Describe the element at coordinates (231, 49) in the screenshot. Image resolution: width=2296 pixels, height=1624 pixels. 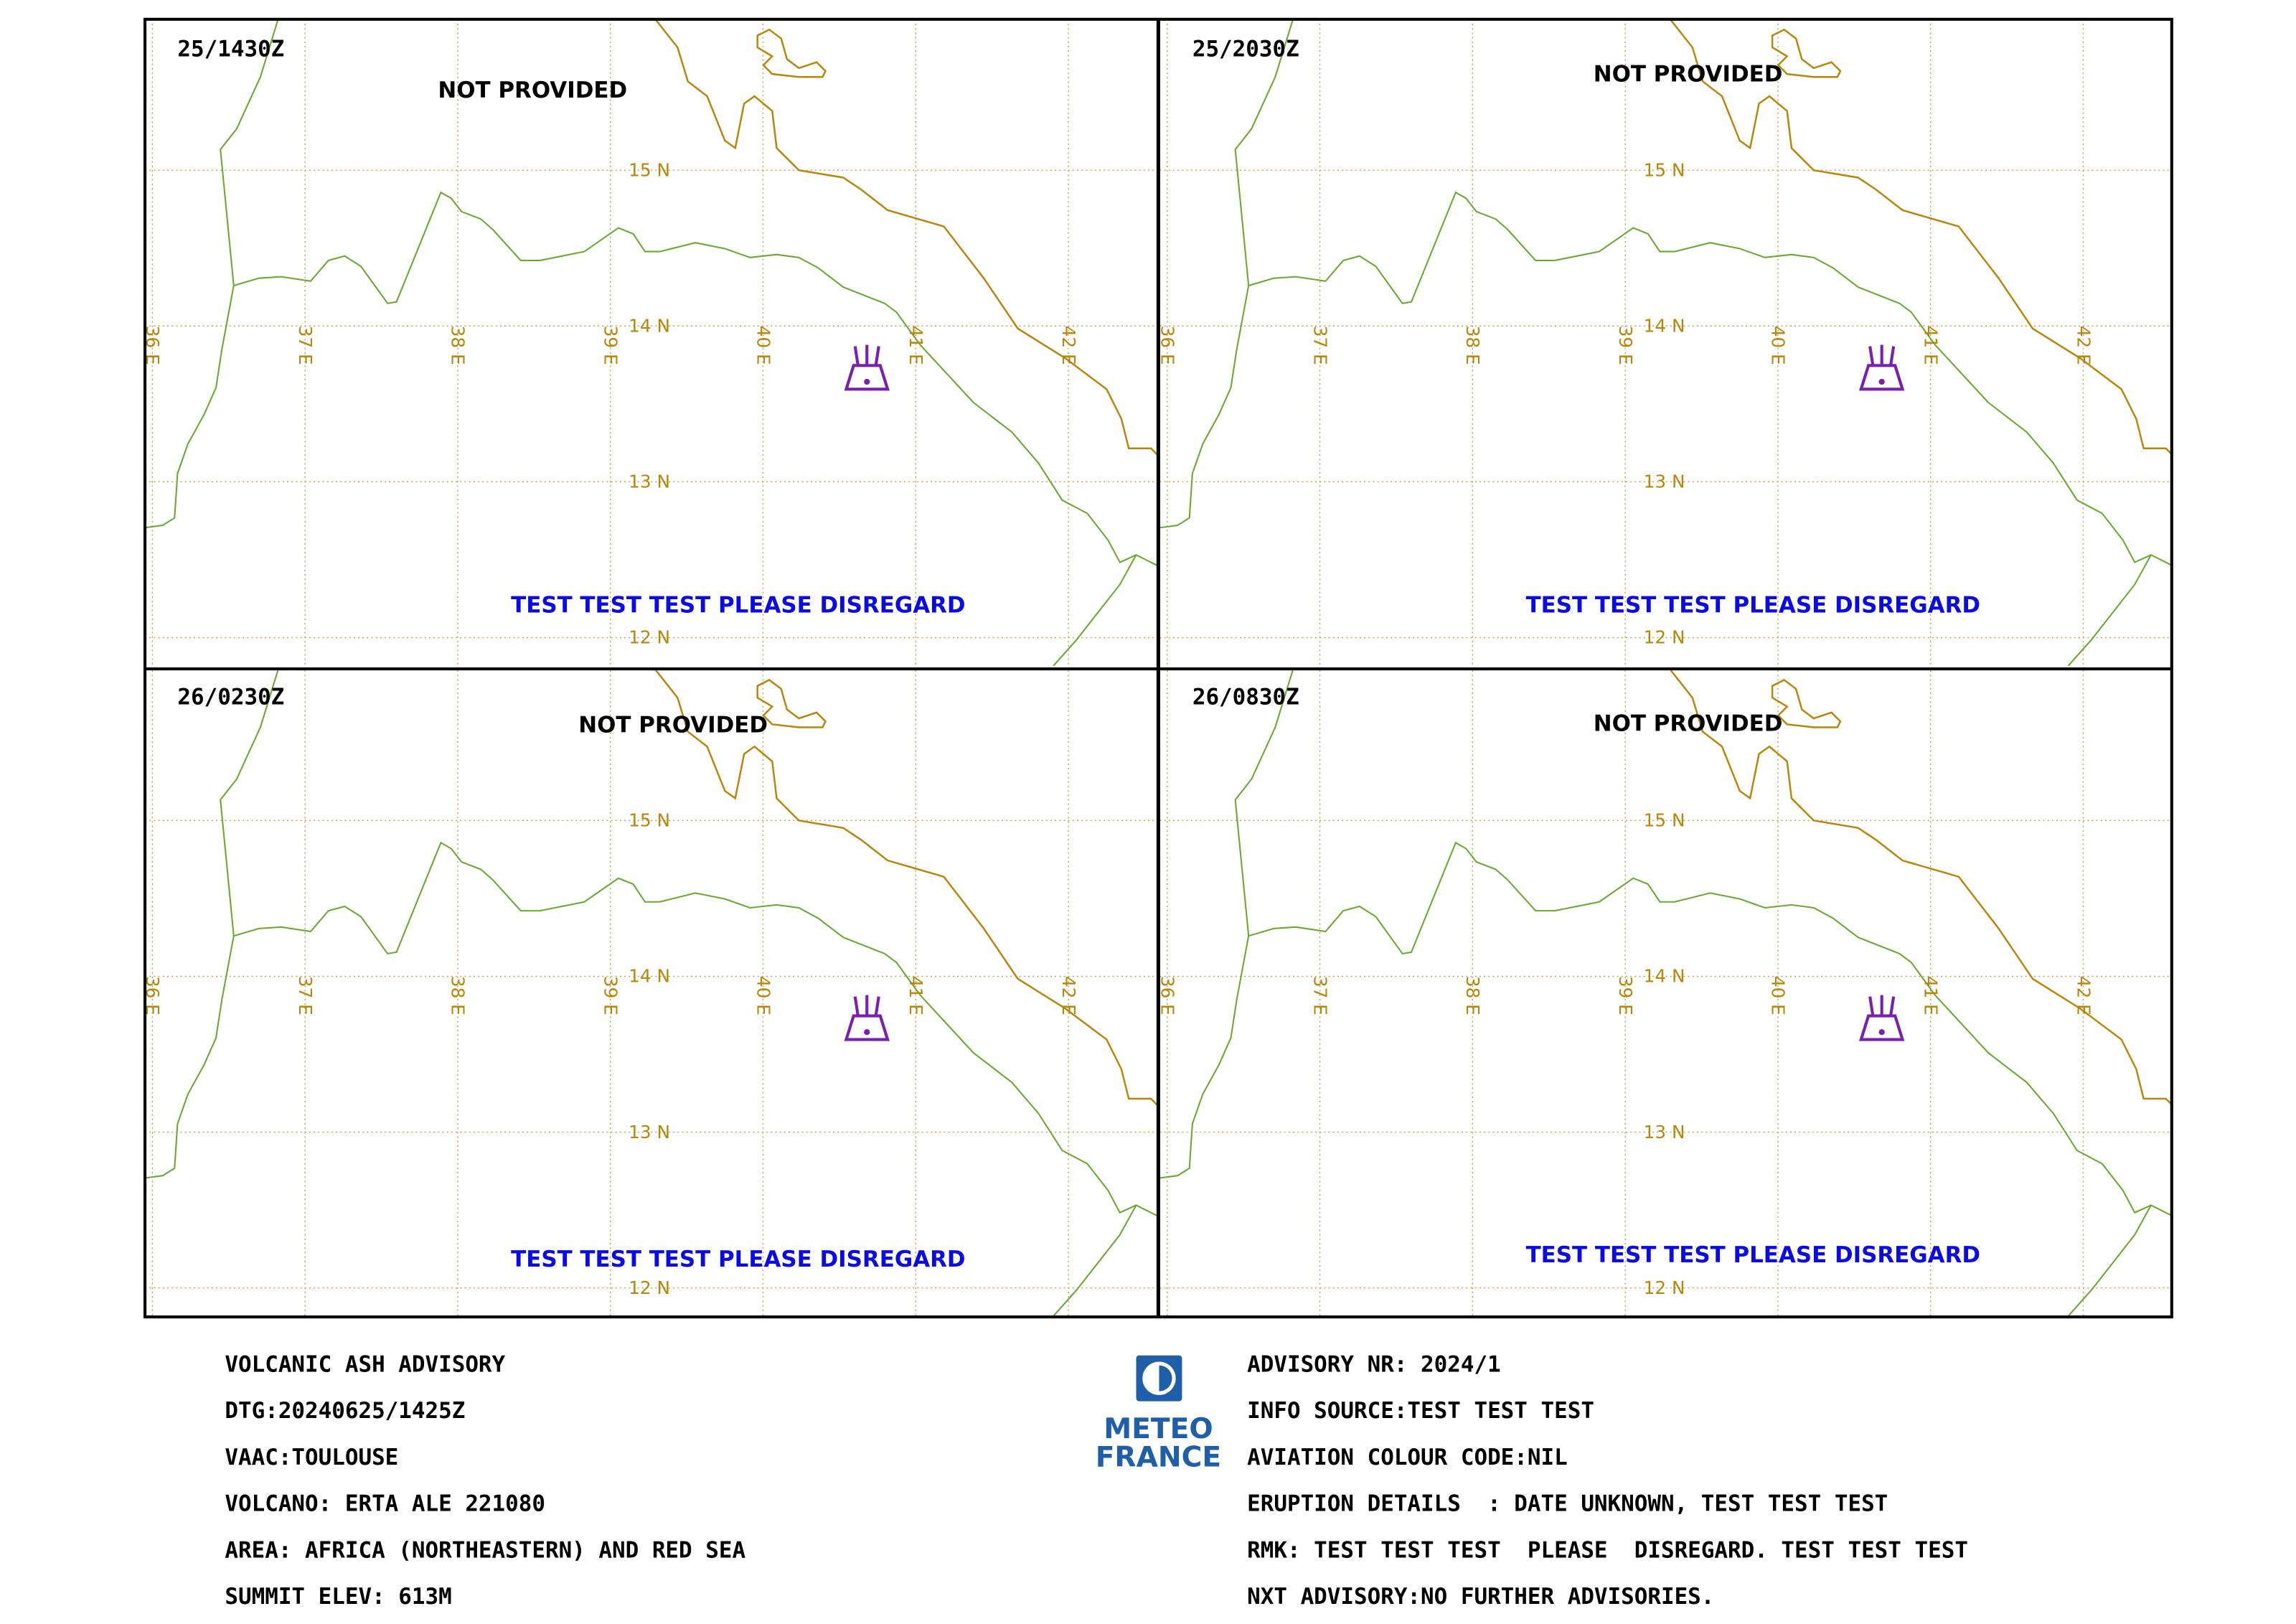
I see `panel-time: 25/1430Z` at that location.